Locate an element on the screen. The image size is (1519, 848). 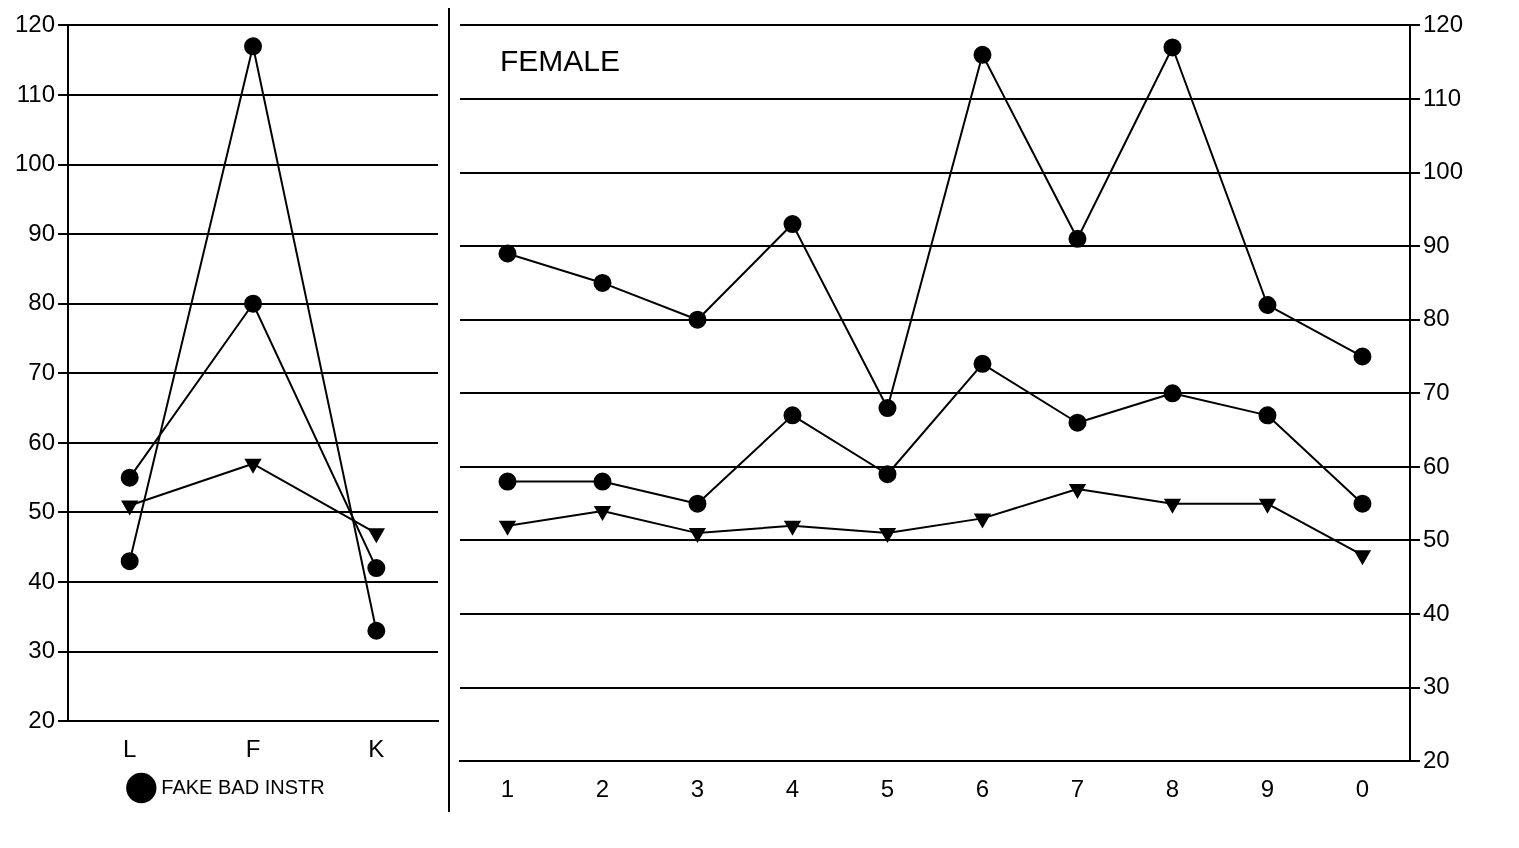
x-tick-label: F is located at coordinates (253, 749).